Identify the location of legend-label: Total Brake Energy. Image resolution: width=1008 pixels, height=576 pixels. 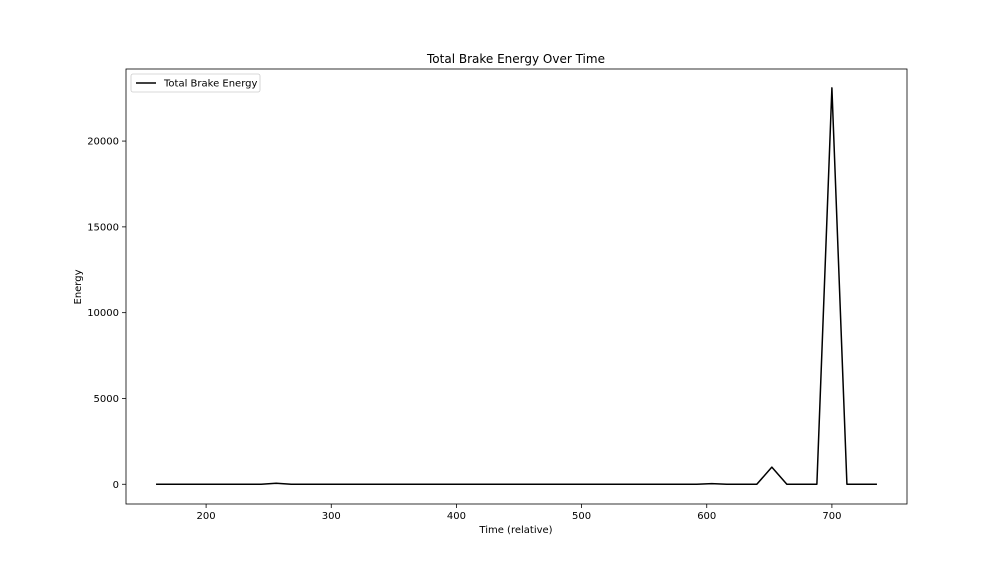
(210, 84).